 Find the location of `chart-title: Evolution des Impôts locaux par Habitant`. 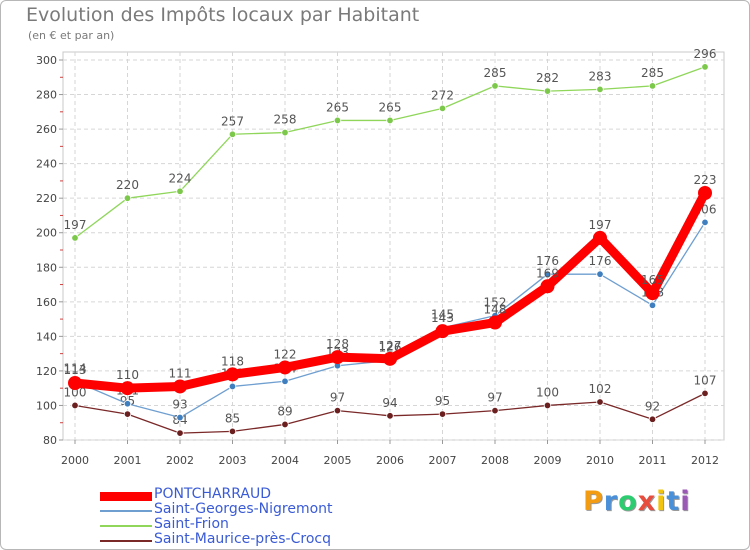

chart-title: Evolution des Impôts locaux par Habitant is located at coordinates (223, 15).